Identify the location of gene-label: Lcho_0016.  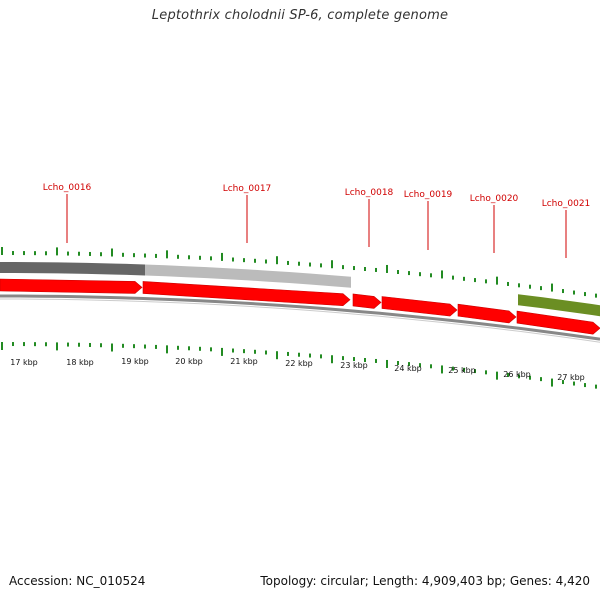
(67, 188).